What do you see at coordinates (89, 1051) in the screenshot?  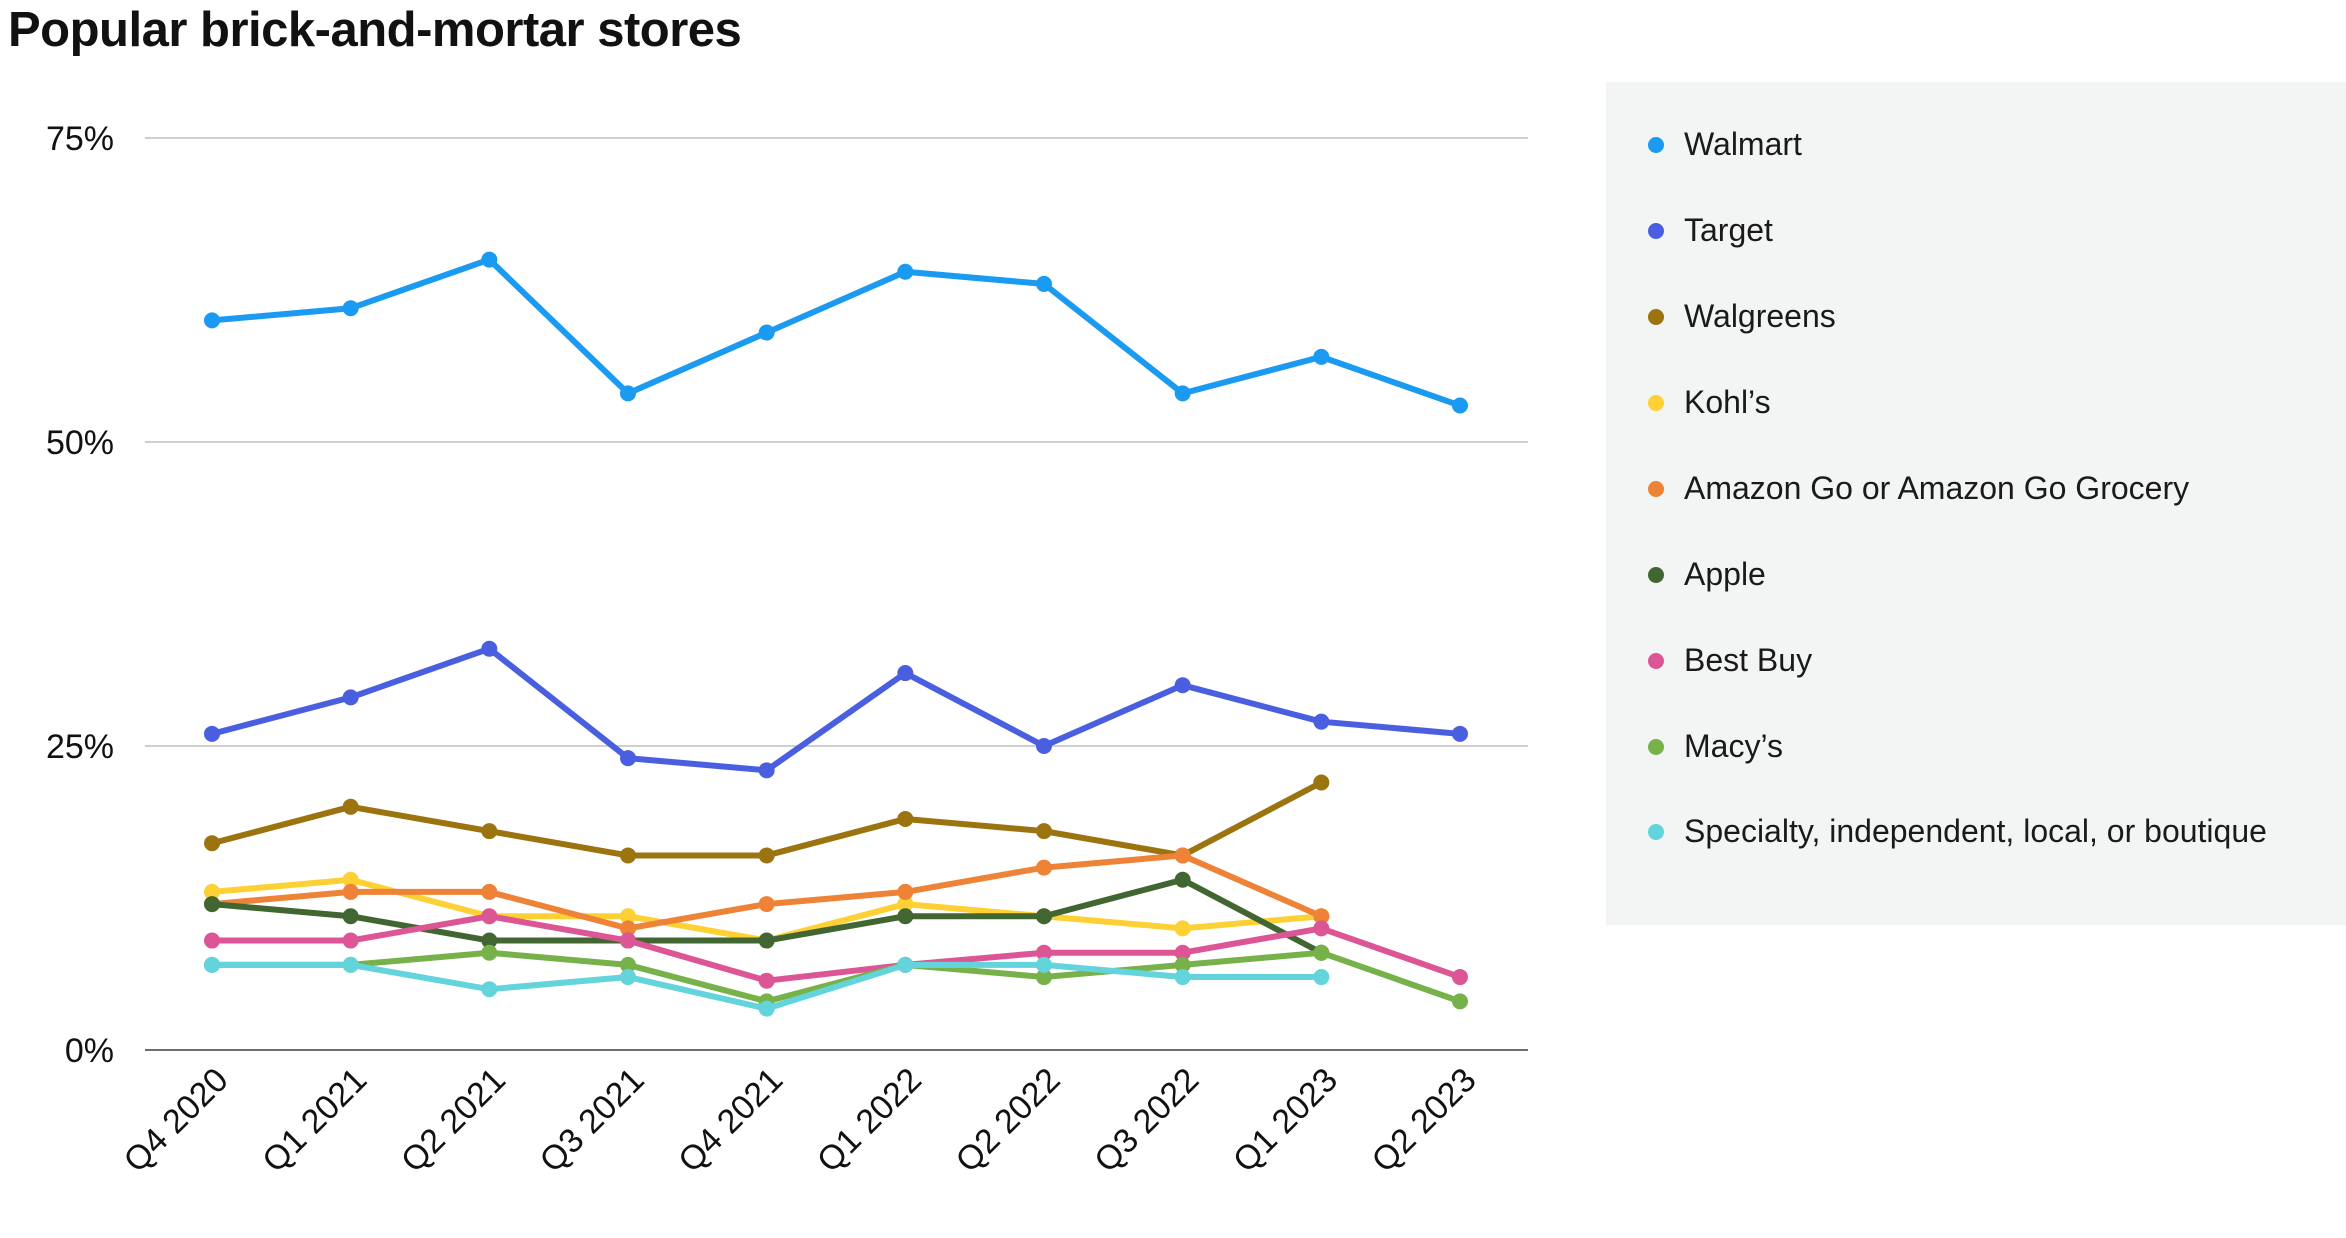 I see `y-tick-label: 0%` at bounding box center [89, 1051].